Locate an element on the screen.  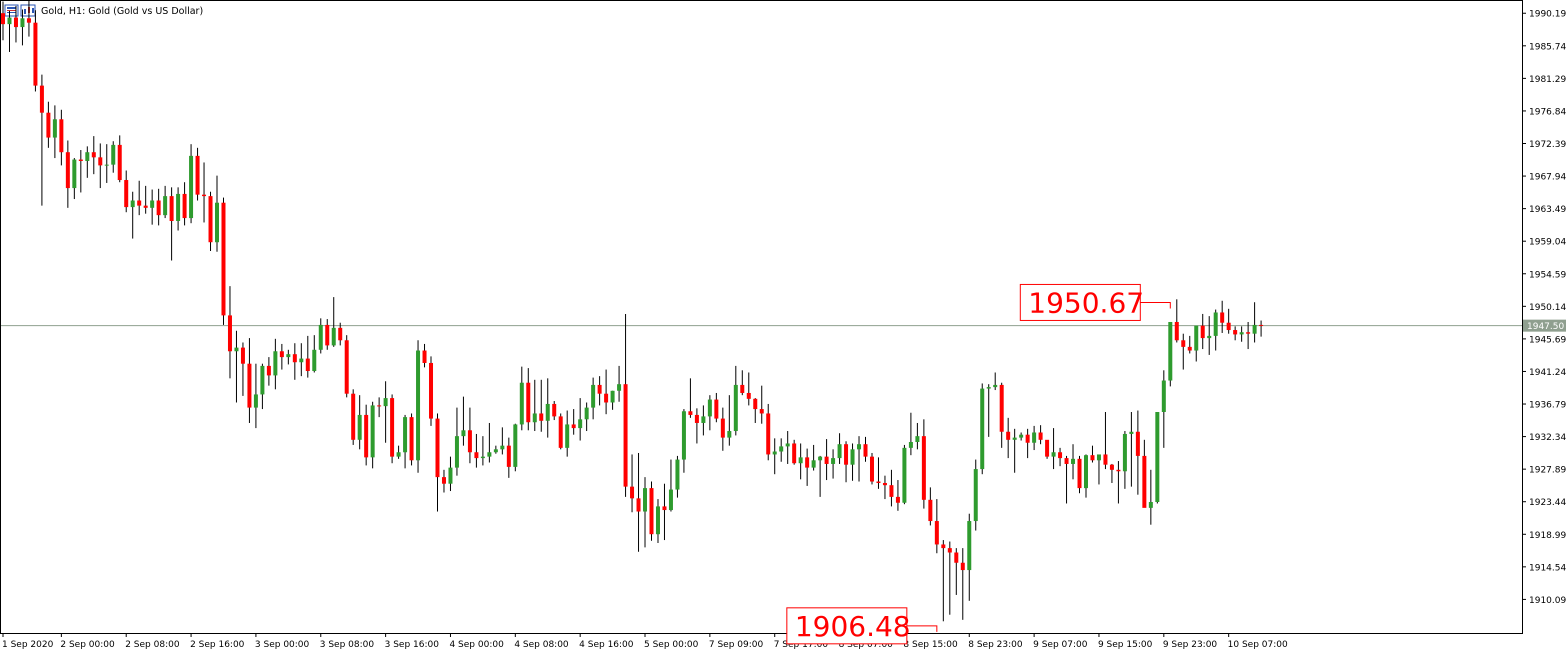
chart-window-icon is located at coordinates (11, 10).